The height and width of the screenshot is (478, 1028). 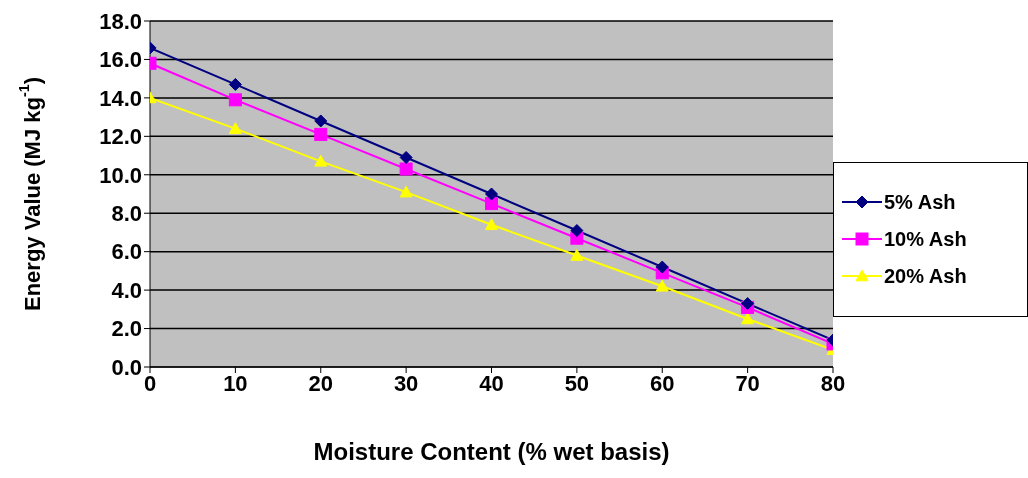 What do you see at coordinates (925, 276) in the screenshot?
I see `legend-label: 20% Ash` at bounding box center [925, 276].